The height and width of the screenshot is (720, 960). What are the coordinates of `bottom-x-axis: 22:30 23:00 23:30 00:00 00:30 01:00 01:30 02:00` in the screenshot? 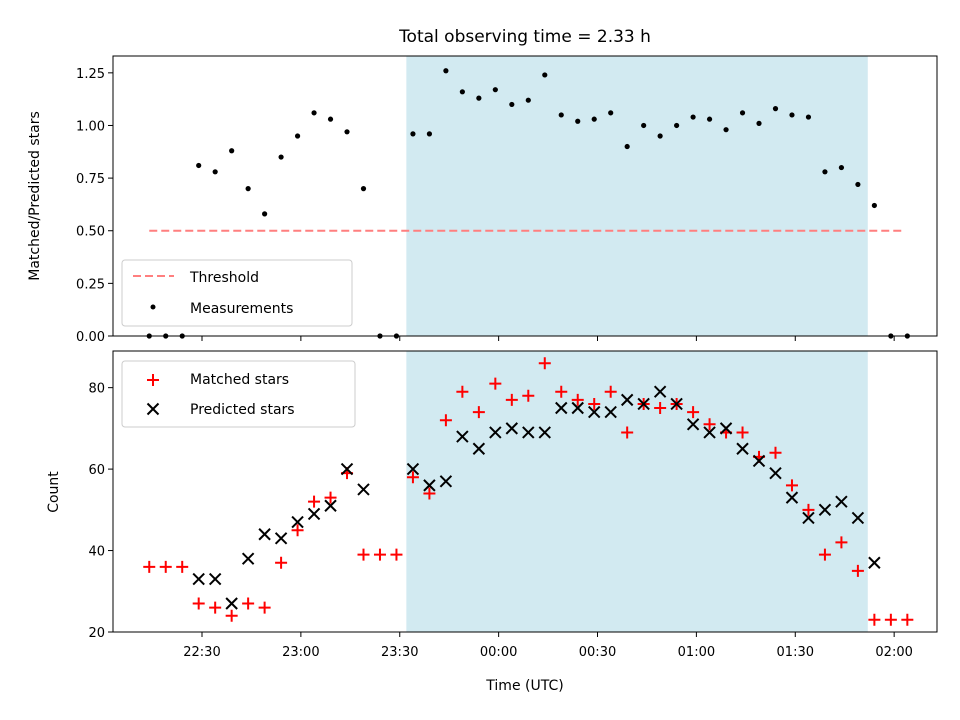 It's located at (548, 646).